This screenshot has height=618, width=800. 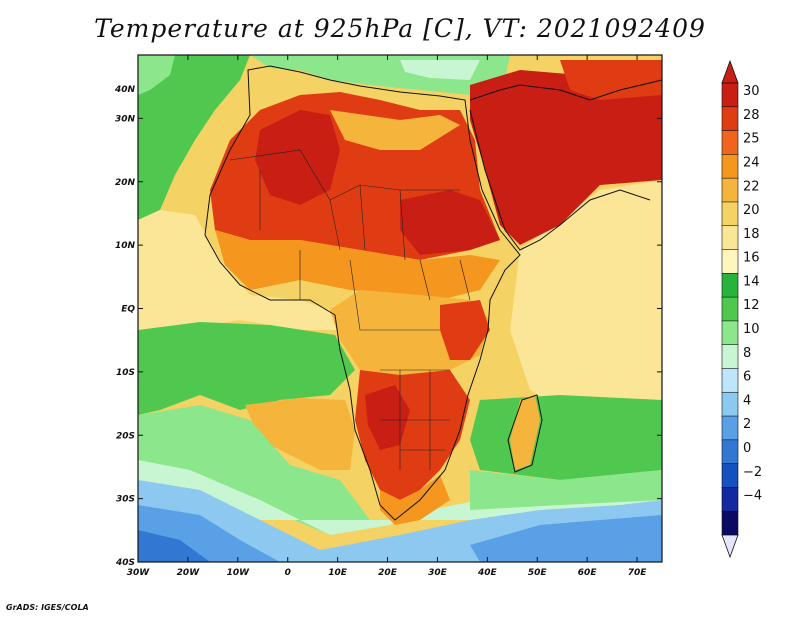 What do you see at coordinates (415, 500) in the screenshot?
I see `field-south-tip` at bounding box center [415, 500].